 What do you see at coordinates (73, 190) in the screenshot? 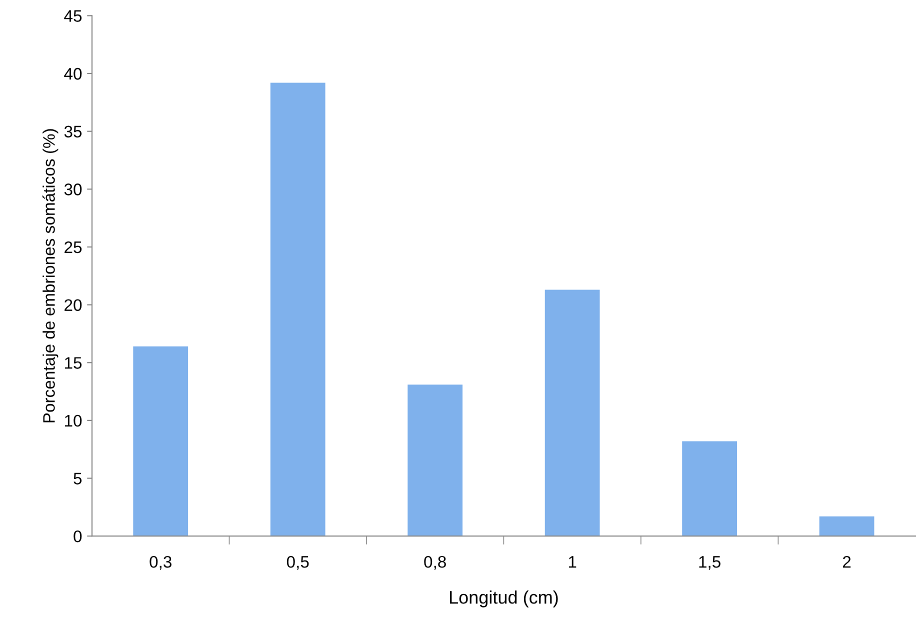
I see `y-tick-label: 30` at bounding box center [73, 190].